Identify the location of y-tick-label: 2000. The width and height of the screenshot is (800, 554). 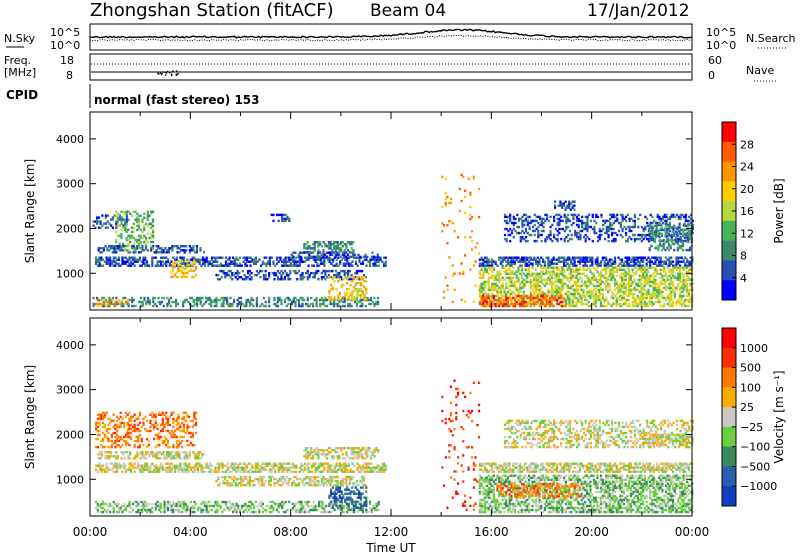
(70, 228).